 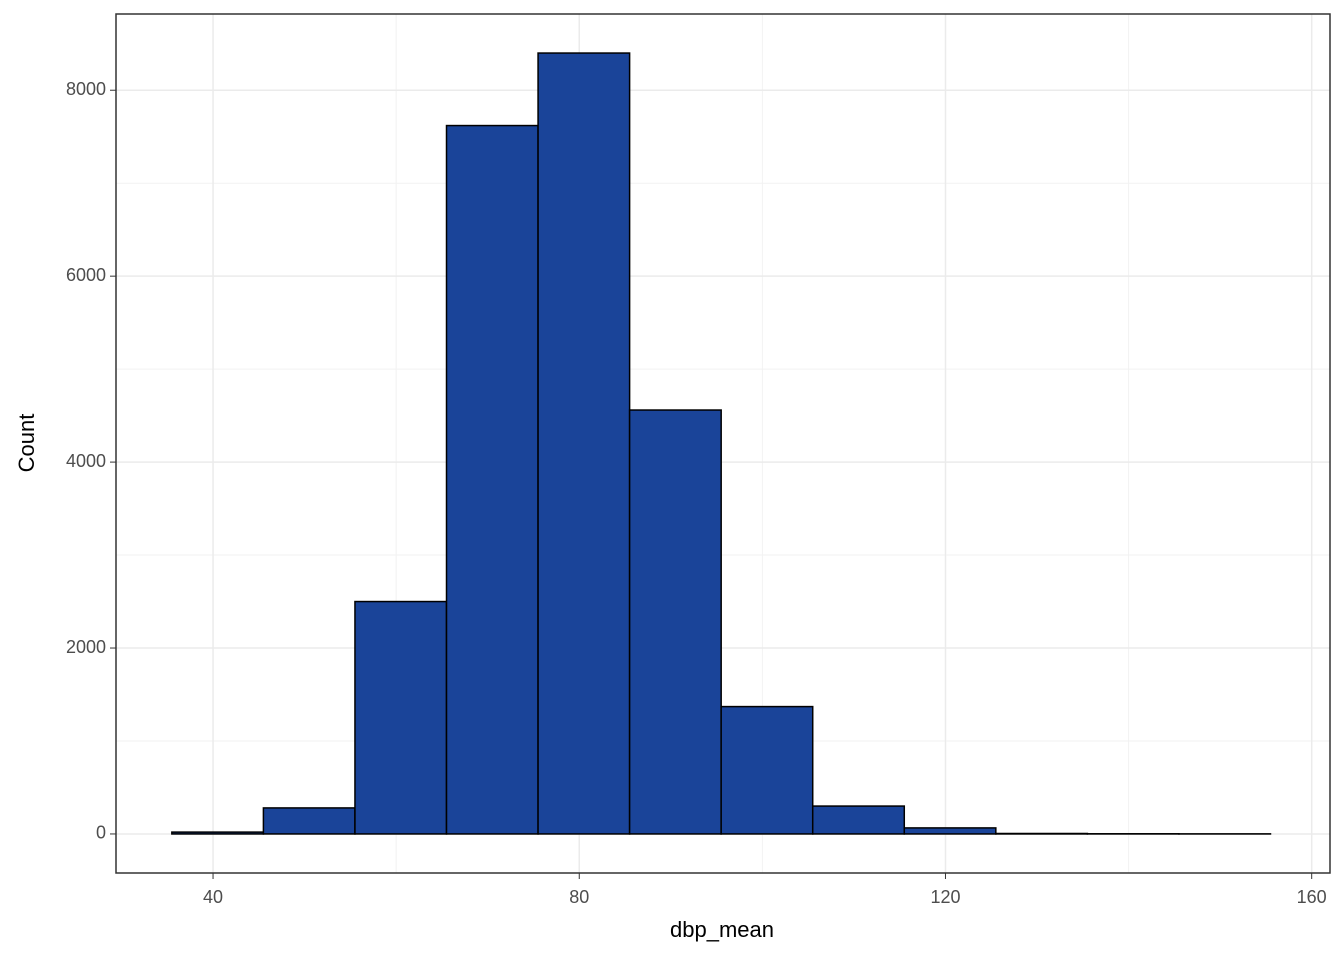 I want to click on y-tick-label: 6000, so click(x=86, y=275).